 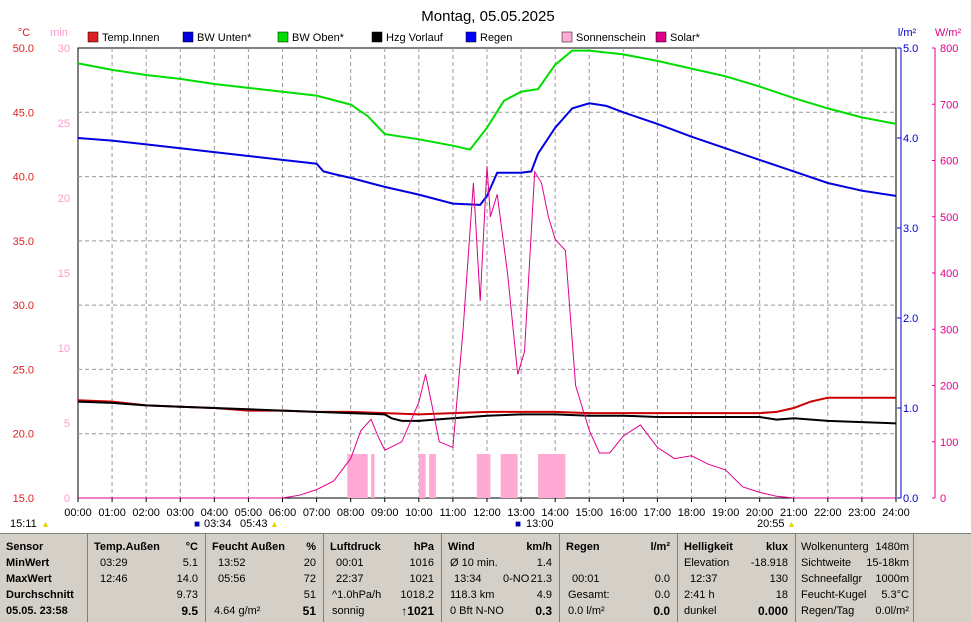 What do you see at coordinates (24, 33) in the screenshot?
I see `left-axis-label: °C` at bounding box center [24, 33].